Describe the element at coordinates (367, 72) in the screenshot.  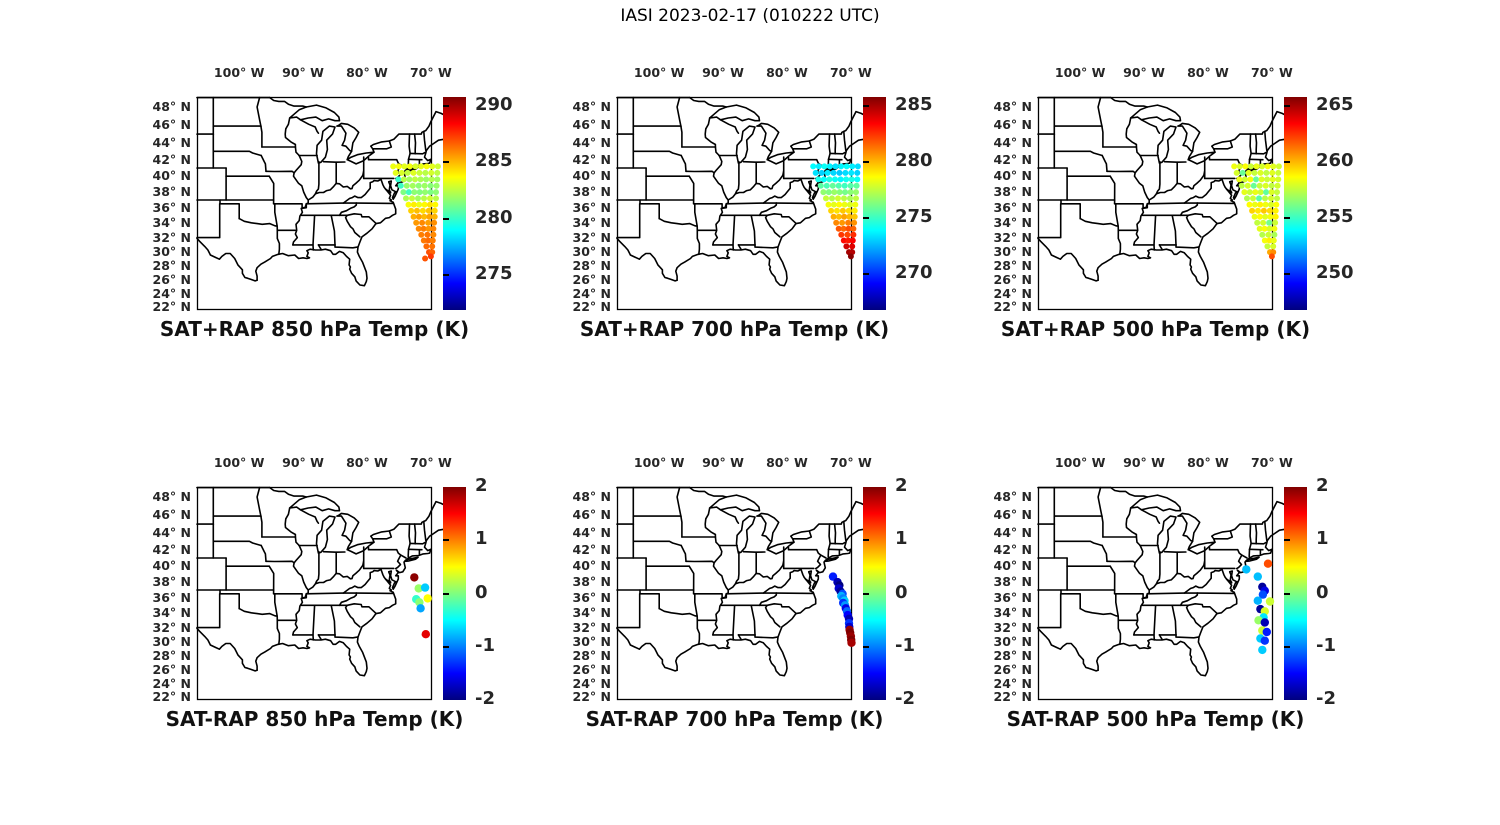
I see `lon-tick-label: 80° W` at that location.